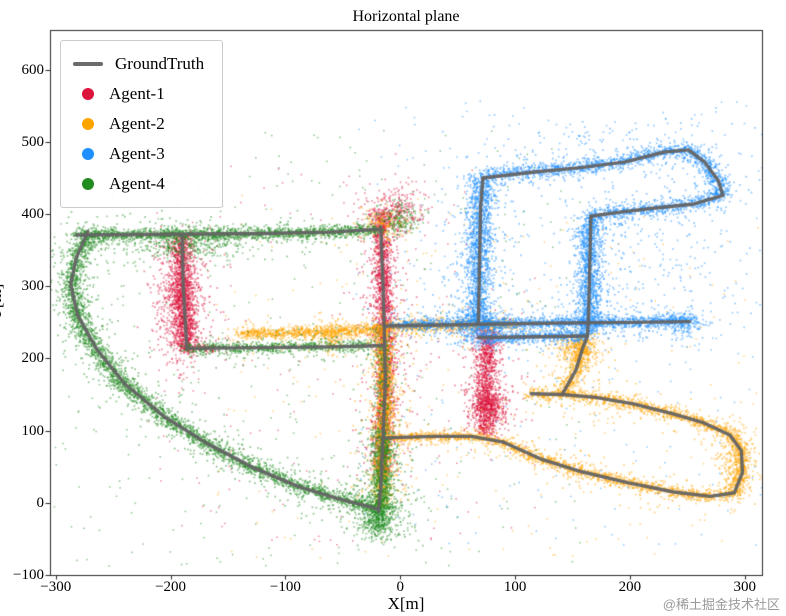 Image resolution: width=786 pixels, height=616 pixels. I want to click on legend-label: Agent-2, so click(137, 123).